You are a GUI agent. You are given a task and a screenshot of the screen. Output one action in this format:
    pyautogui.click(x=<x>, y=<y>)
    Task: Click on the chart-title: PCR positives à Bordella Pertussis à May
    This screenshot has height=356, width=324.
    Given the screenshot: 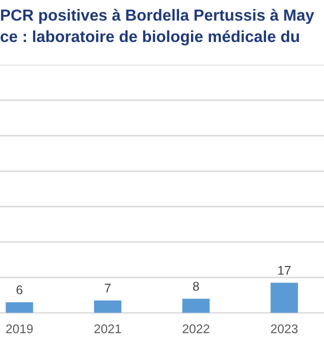 What is the action you would take?
    pyautogui.click(x=157, y=16)
    